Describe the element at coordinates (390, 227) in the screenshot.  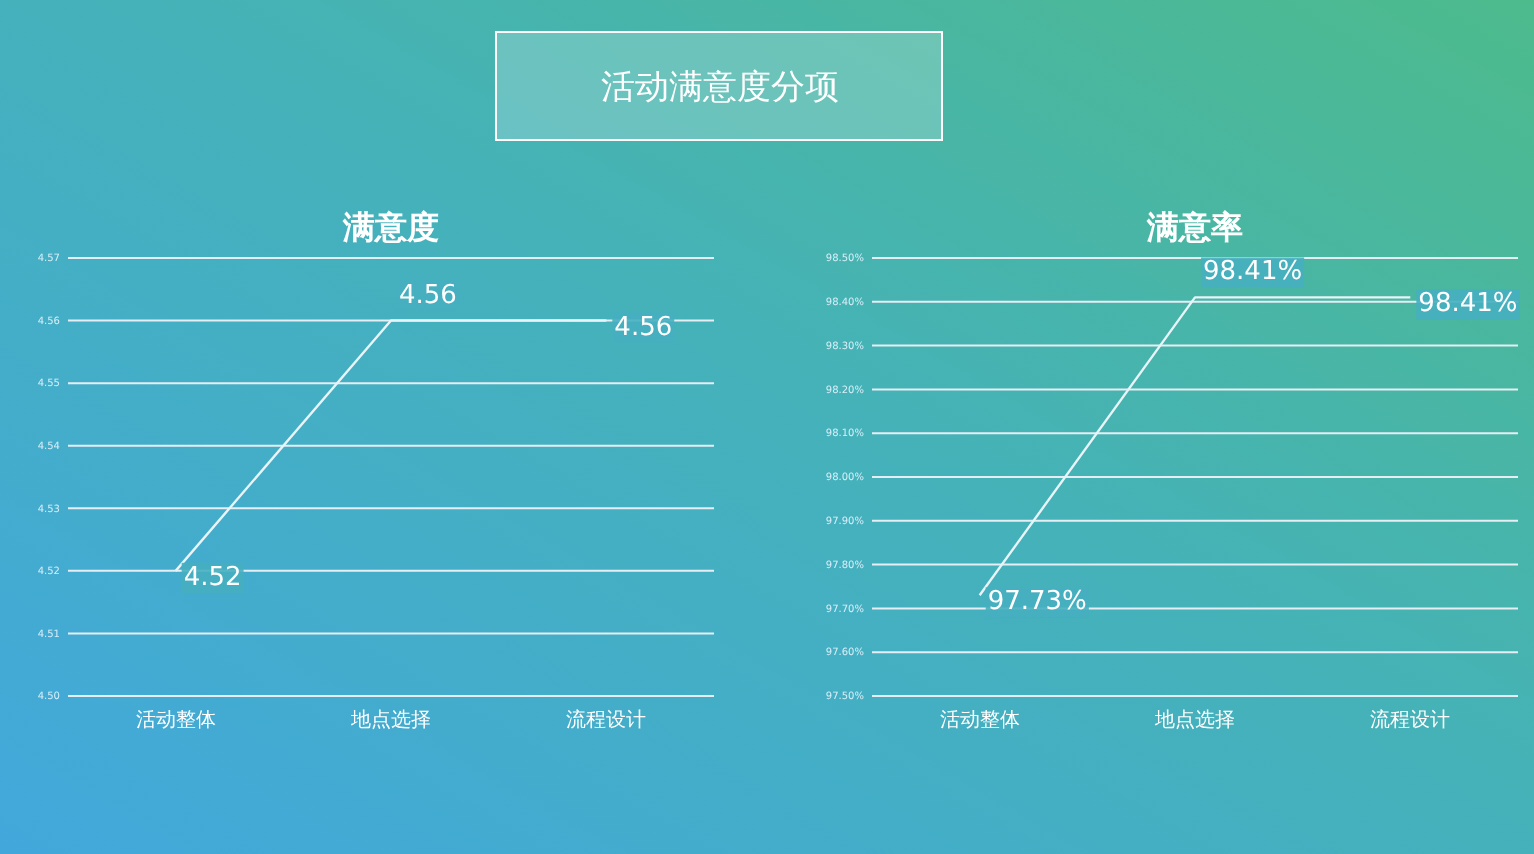
I see `chart-title: 满意度` at that location.